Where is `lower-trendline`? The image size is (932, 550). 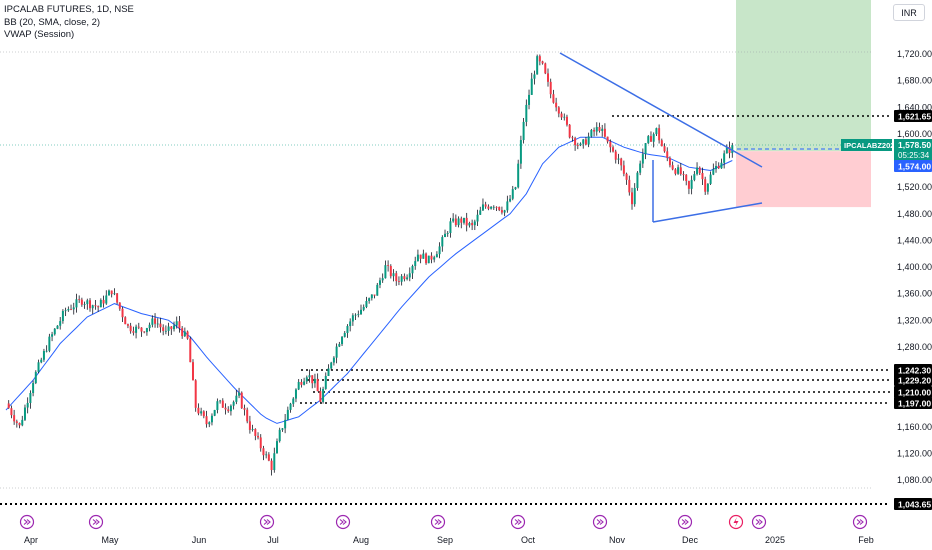 lower-trendline is located at coordinates (707, 212).